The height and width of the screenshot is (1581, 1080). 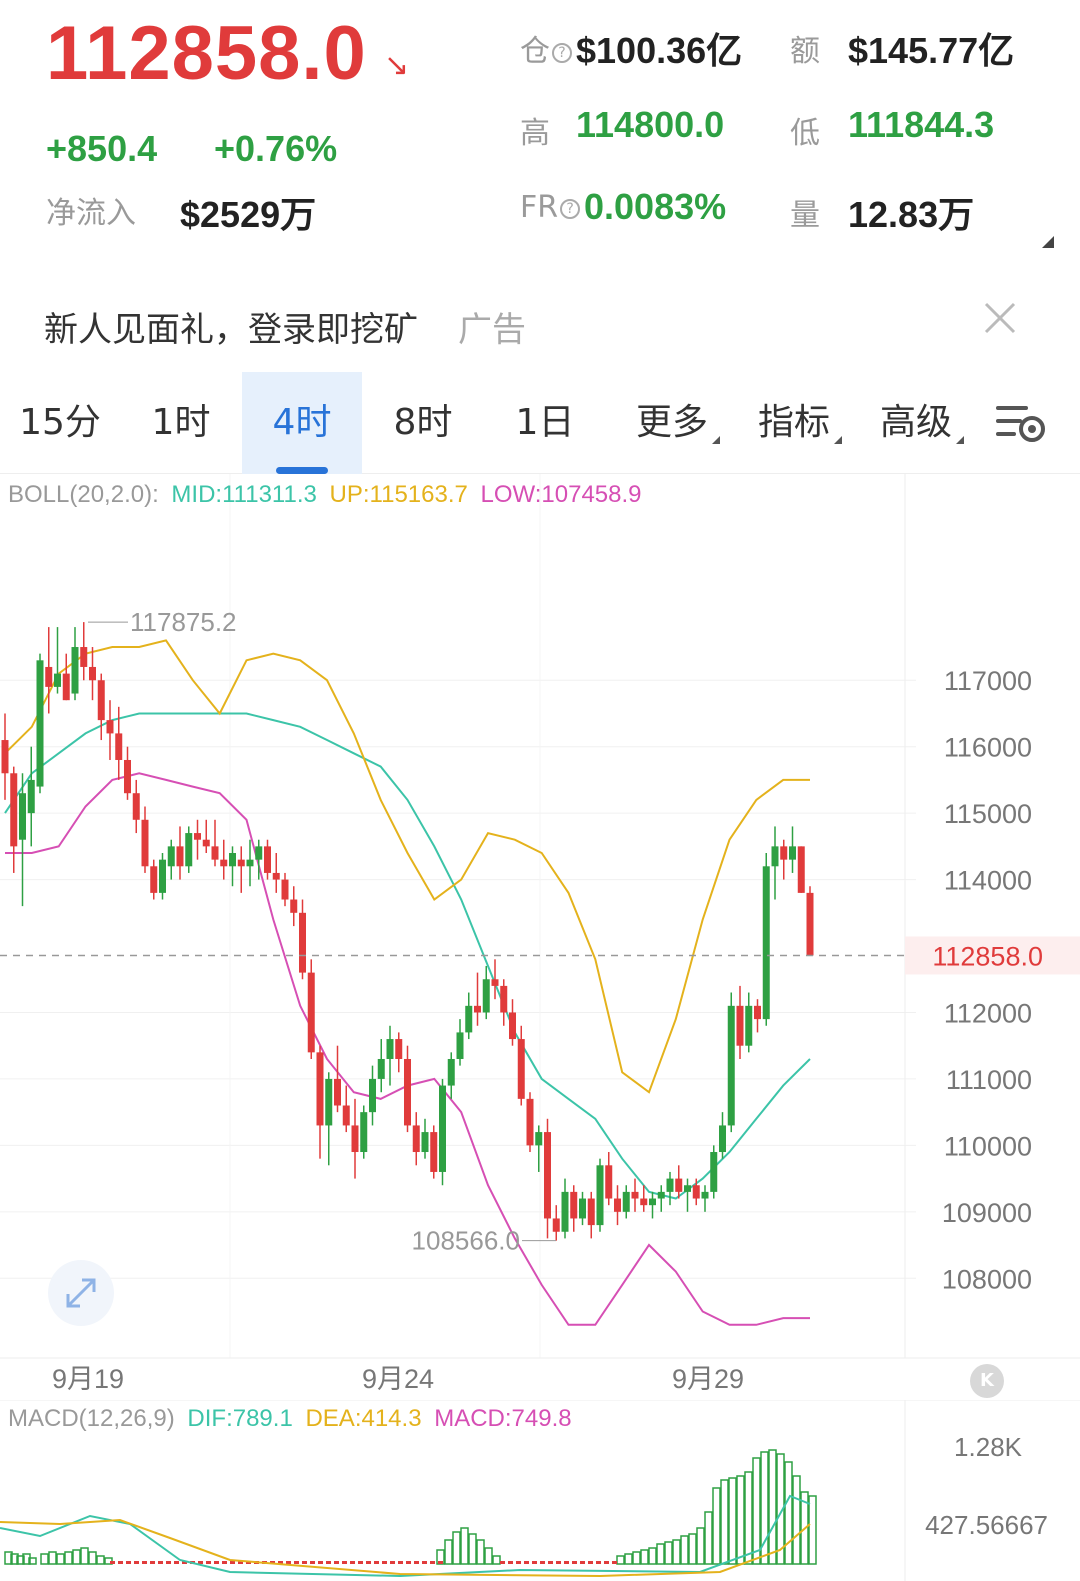 What do you see at coordinates (922, 423) in the screenshot?
I see `tab-advanced: 高级` at bounding box center [922, 423].